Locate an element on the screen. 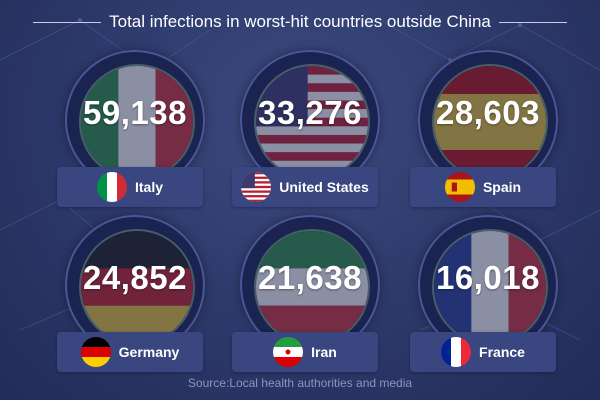 The width and height of the screenshot is (600, 400). country-name: United States is located at coordinates (324, 187).